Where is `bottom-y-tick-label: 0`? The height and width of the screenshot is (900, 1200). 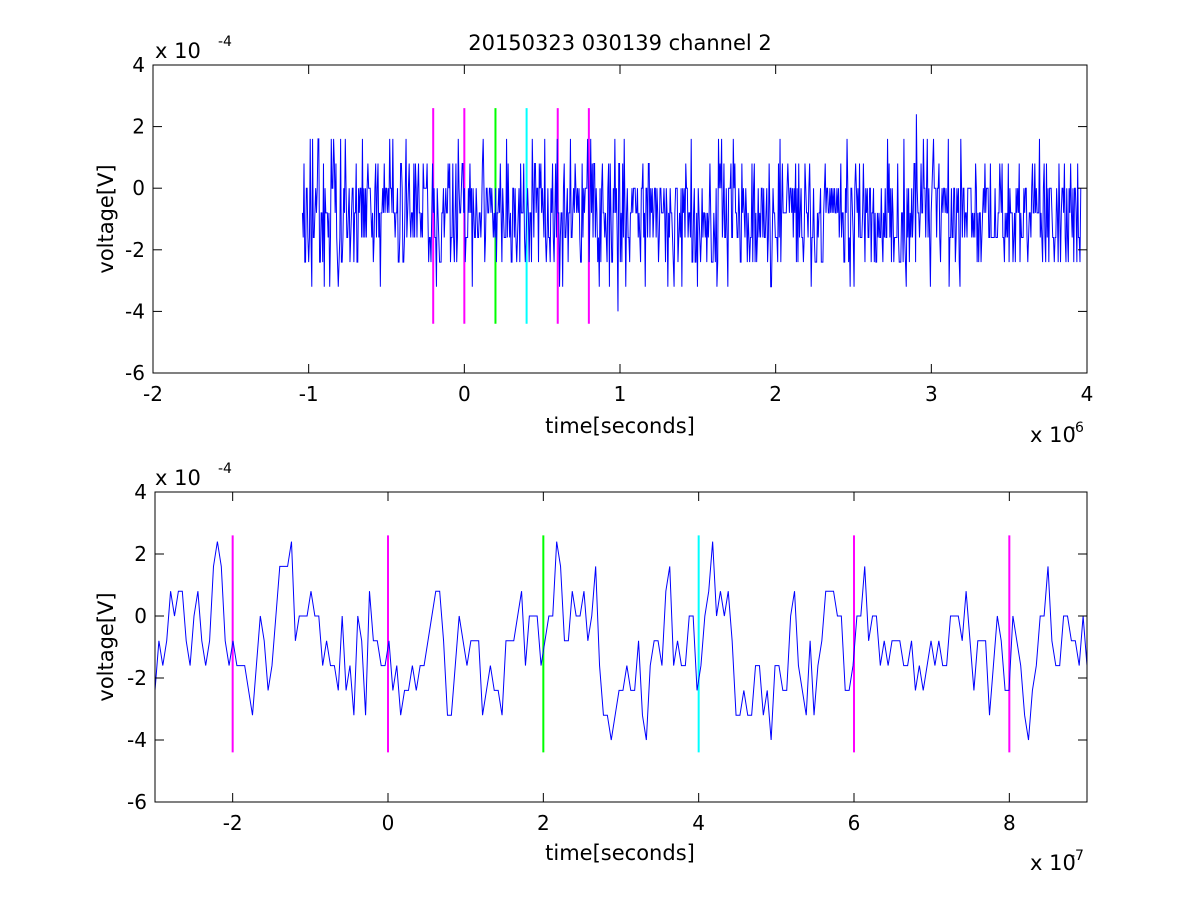 bottom-y-tick-label: 0 is located at coordinates (140, 616).